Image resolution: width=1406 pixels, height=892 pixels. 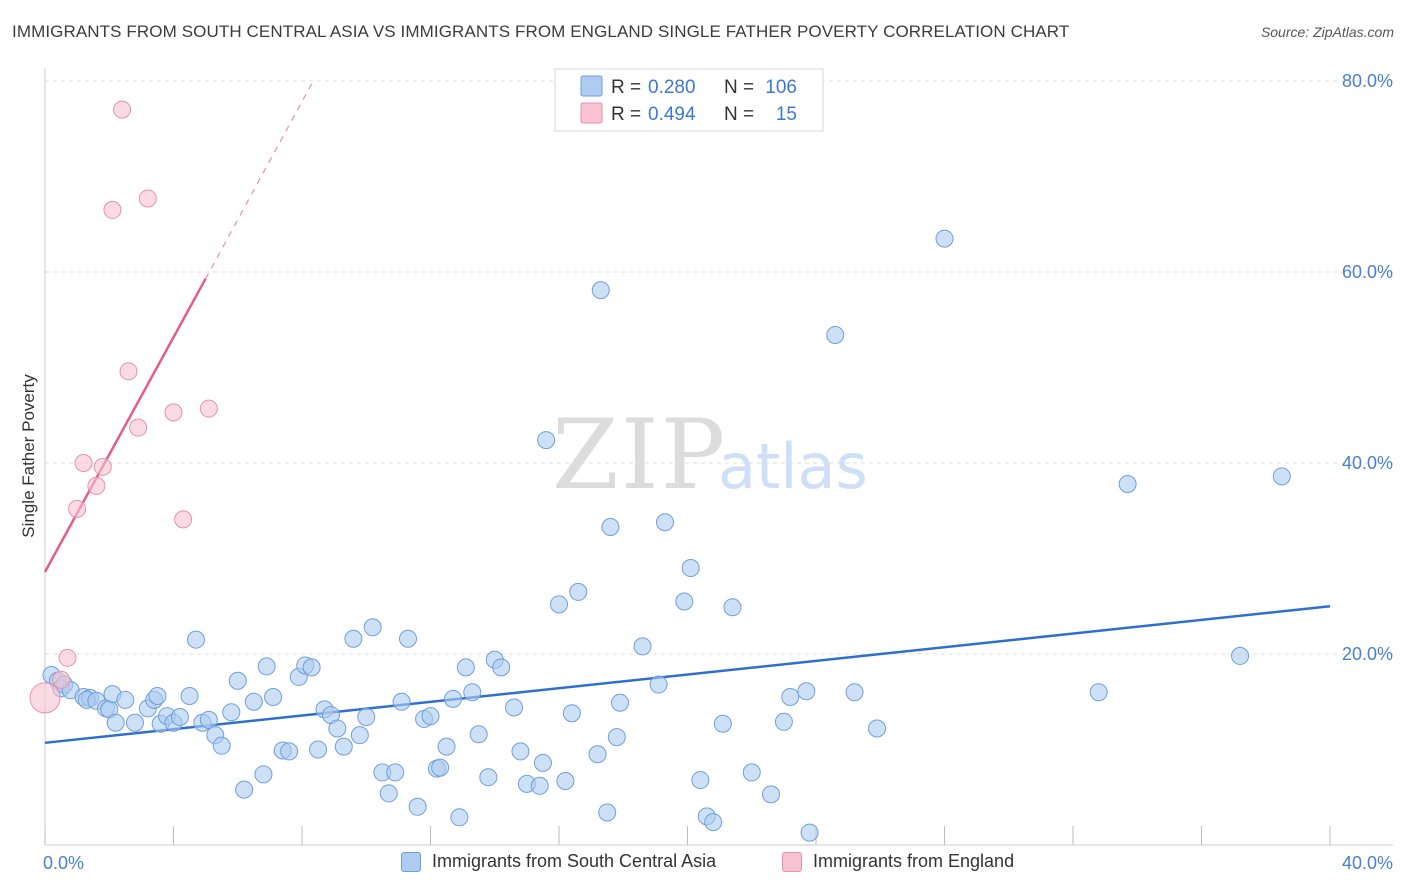 What do you see at coordinates (689, 100) in the screenshot?
I see `legend-box: R = 0.280 N = 106 R = 0.494 N = 15` at bounding box center [689, 100].